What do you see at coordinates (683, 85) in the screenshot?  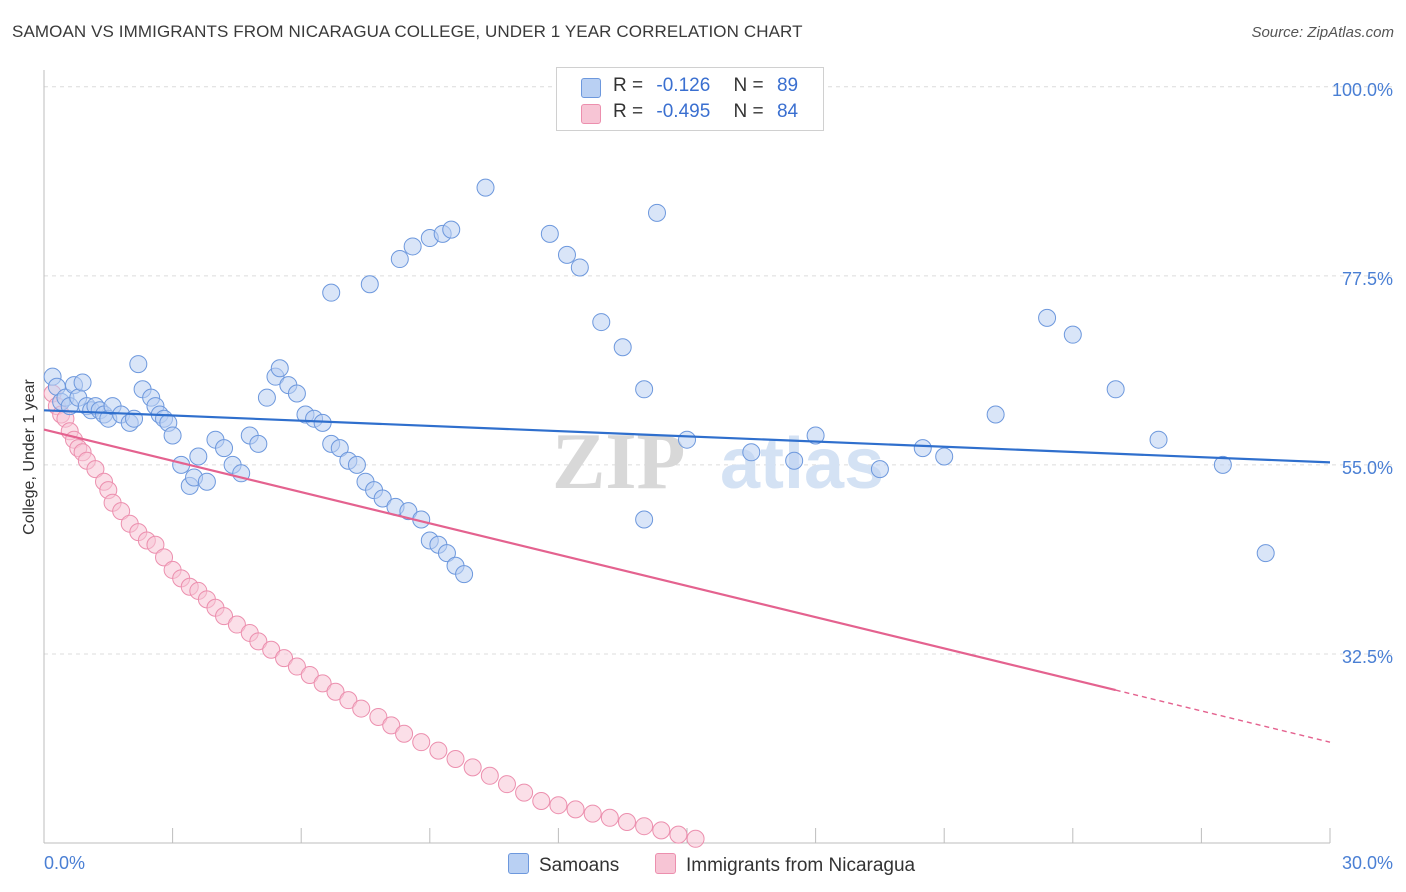 I see `samoans-r-value: -0.126` at bounding box center [683, 85].